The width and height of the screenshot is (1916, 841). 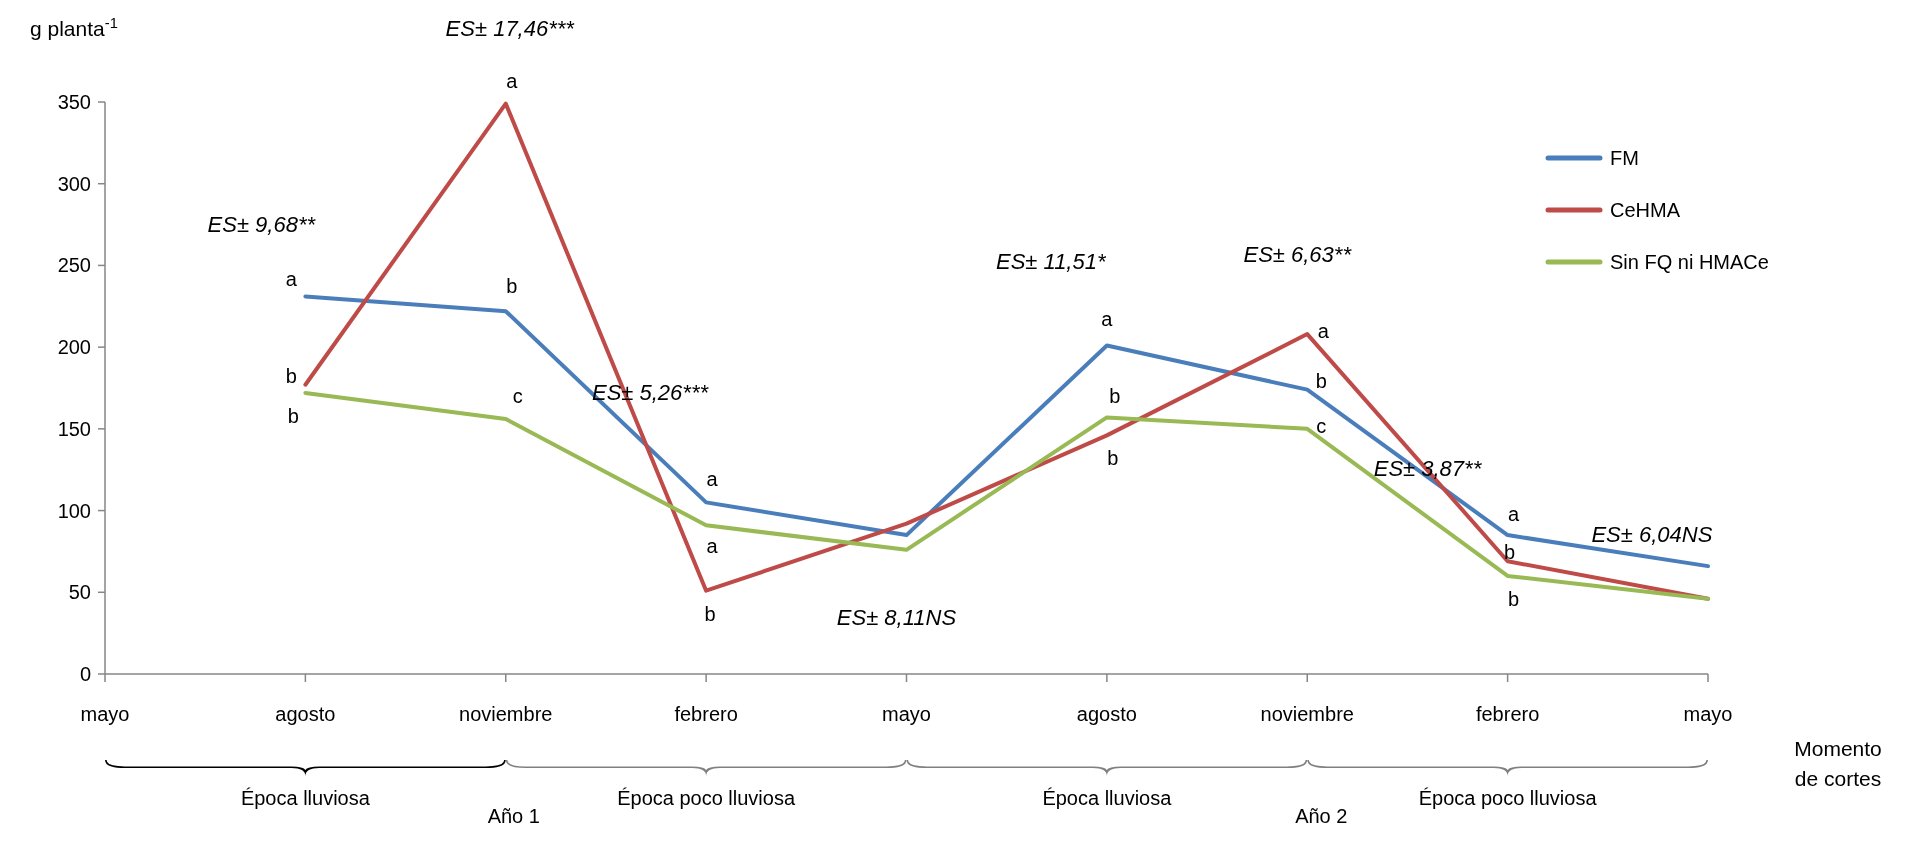 What do you see at coordinates (1298, 254) in the screenshot?
I see `annotation: ES± 6,63**` at bounding box center [1298, 254].